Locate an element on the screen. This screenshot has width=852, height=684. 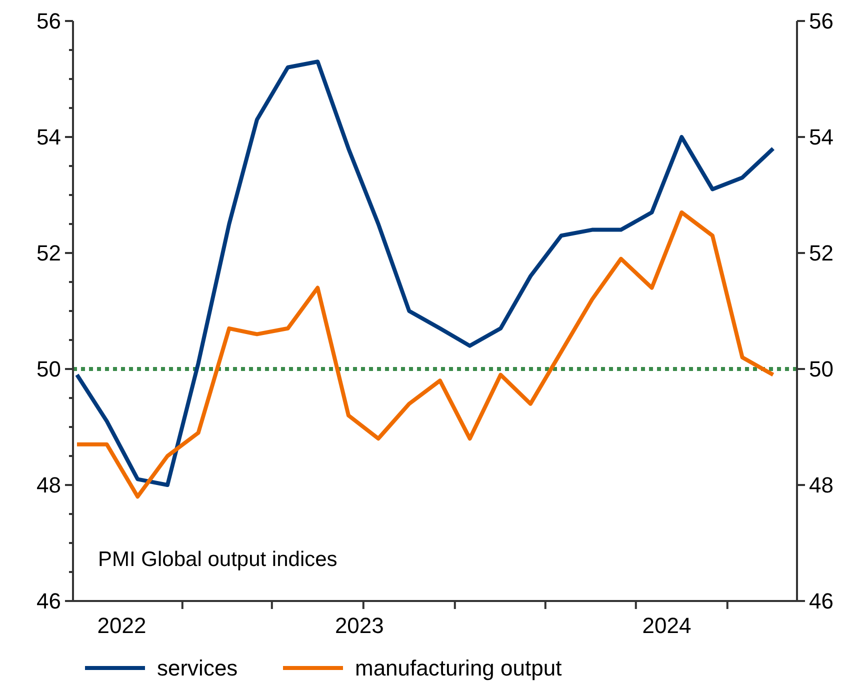
y-tick-label: 50 is located at coordinates (48, 369).